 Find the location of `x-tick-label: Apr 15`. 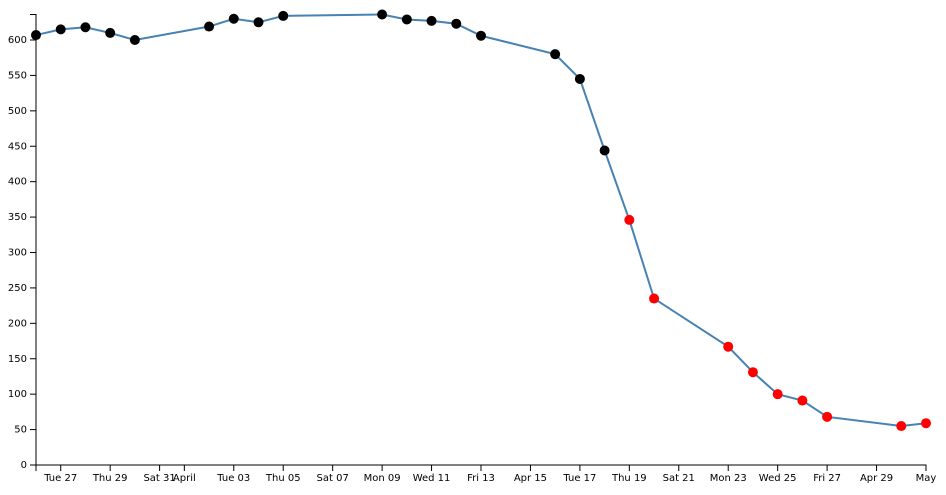

x-tick-label: Apr 15 is located at coordinates (530, 478).